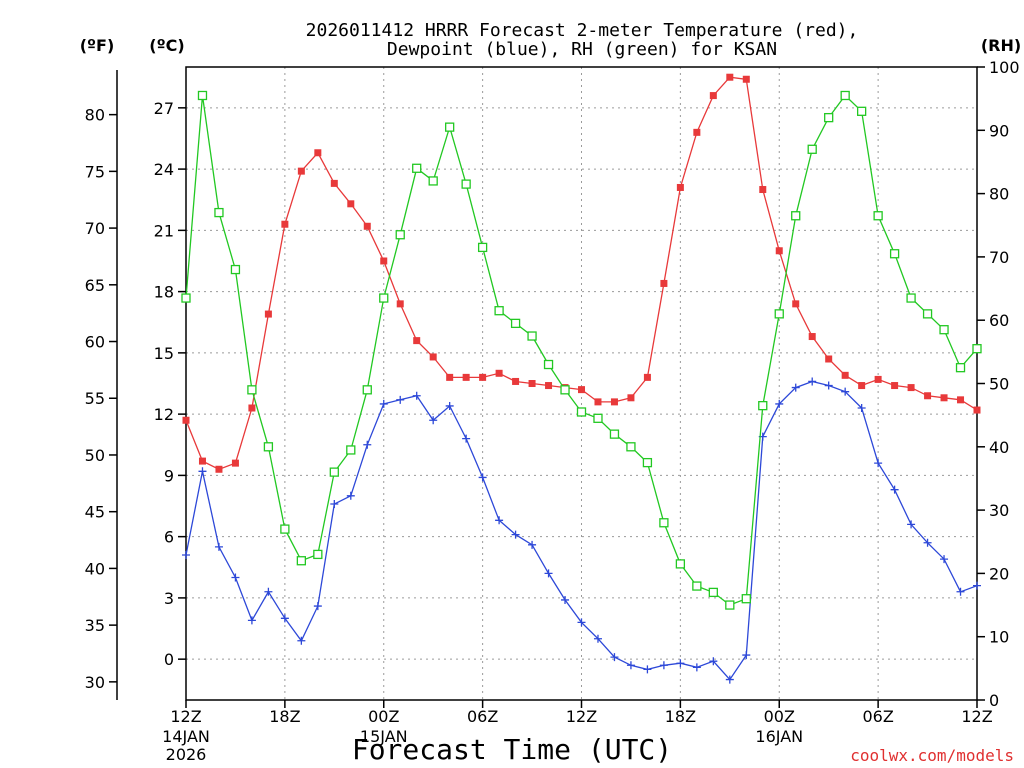 The height and width of the screenshot is (768, 1024). Describe the element at coordinates (95, 115) in the screenshot. I see `fahrenheit-tick-label: 80` at that location.